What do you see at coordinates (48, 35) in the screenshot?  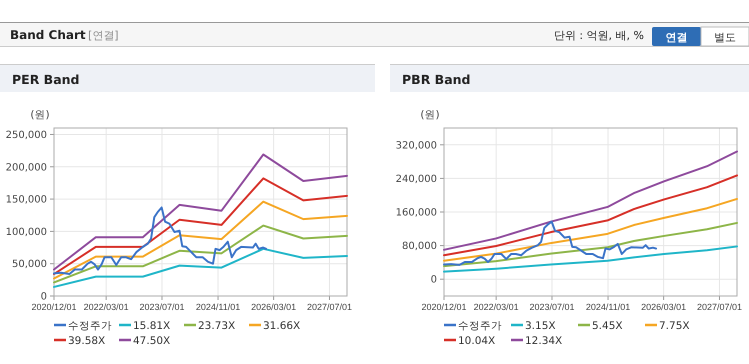 I see `text: Band Chart` at bounding box center [48, 35].